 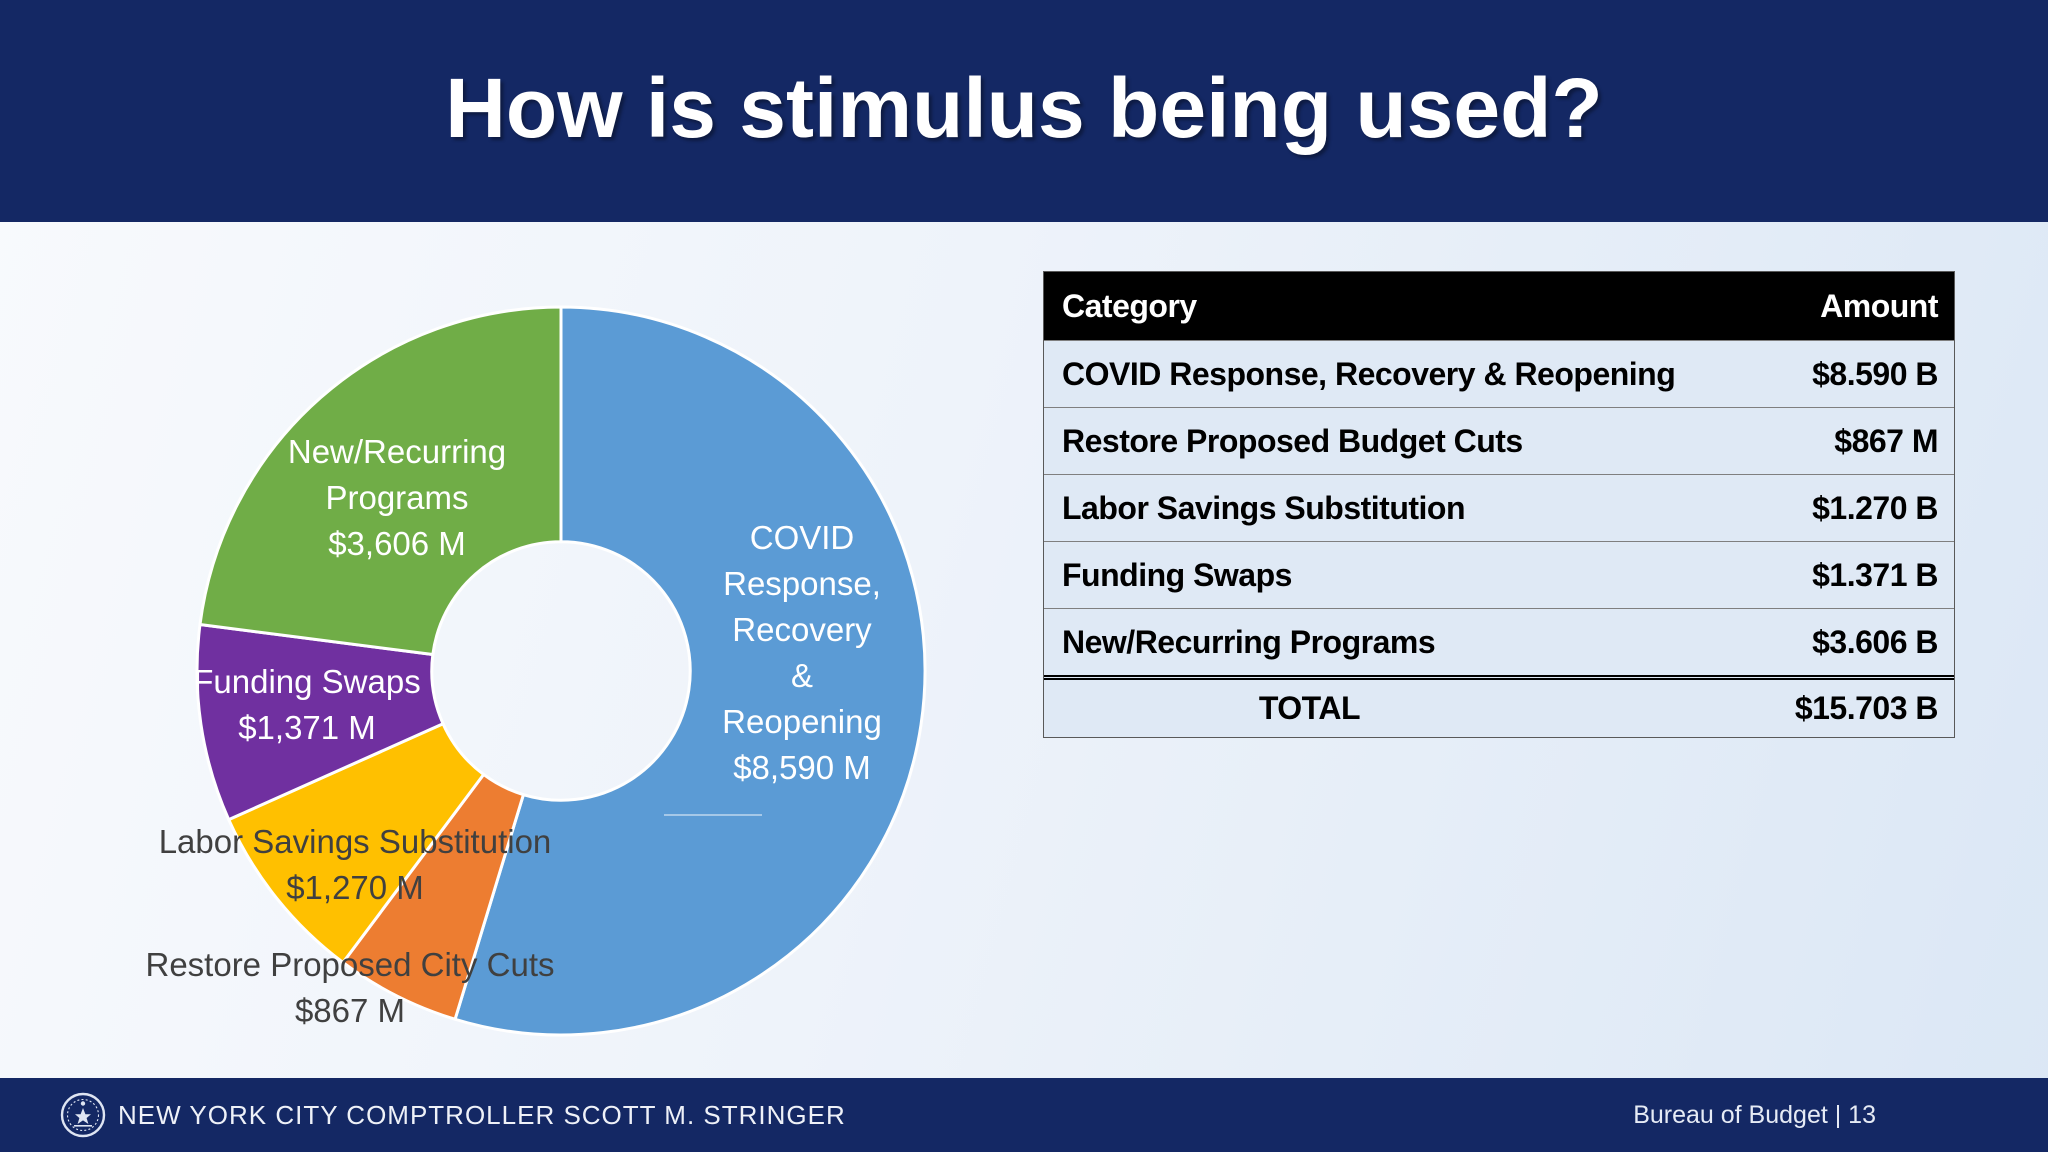 I want to click on row-category: Labor Savings Substitution, so click(x=1264, y=507).